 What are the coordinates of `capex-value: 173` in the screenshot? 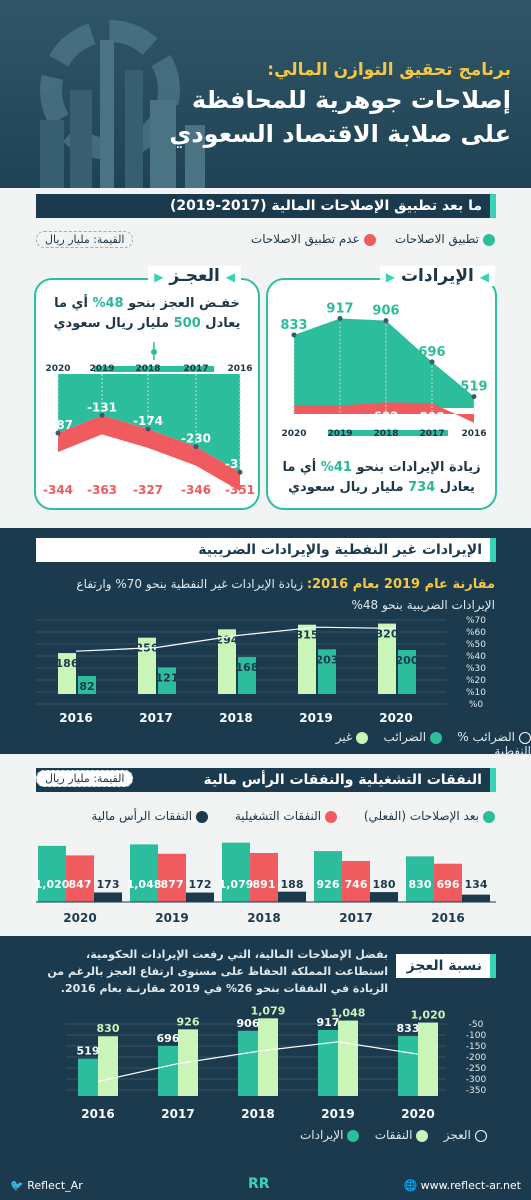 It's located at (108, 884).